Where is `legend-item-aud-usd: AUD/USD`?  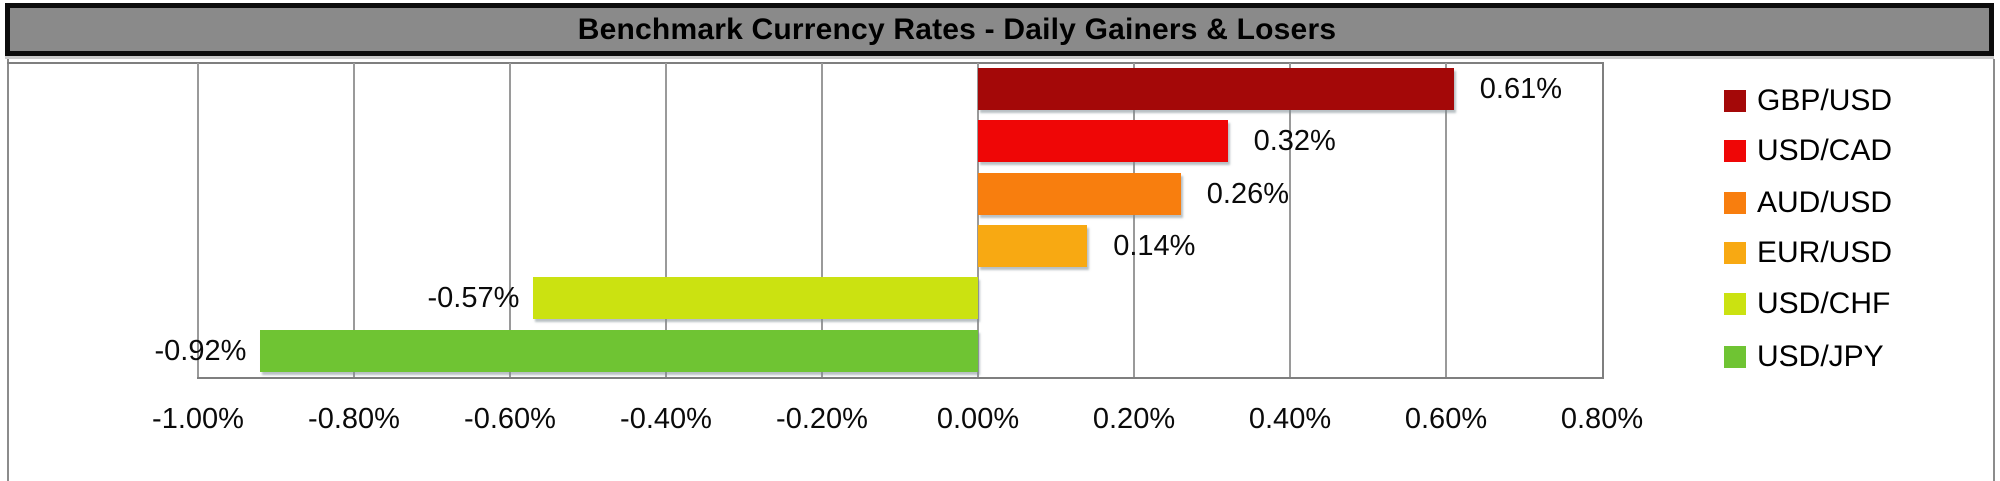 legend-item-aud-usd: AUD/USD is located at coordinates (1808, 203).